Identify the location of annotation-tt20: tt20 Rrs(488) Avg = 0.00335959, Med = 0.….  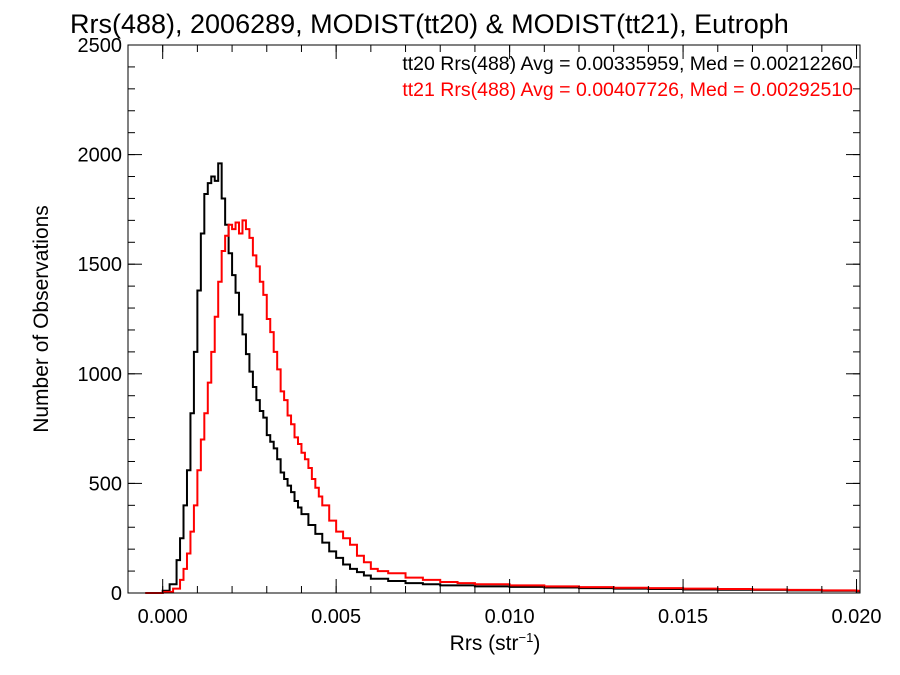
(627, 64).